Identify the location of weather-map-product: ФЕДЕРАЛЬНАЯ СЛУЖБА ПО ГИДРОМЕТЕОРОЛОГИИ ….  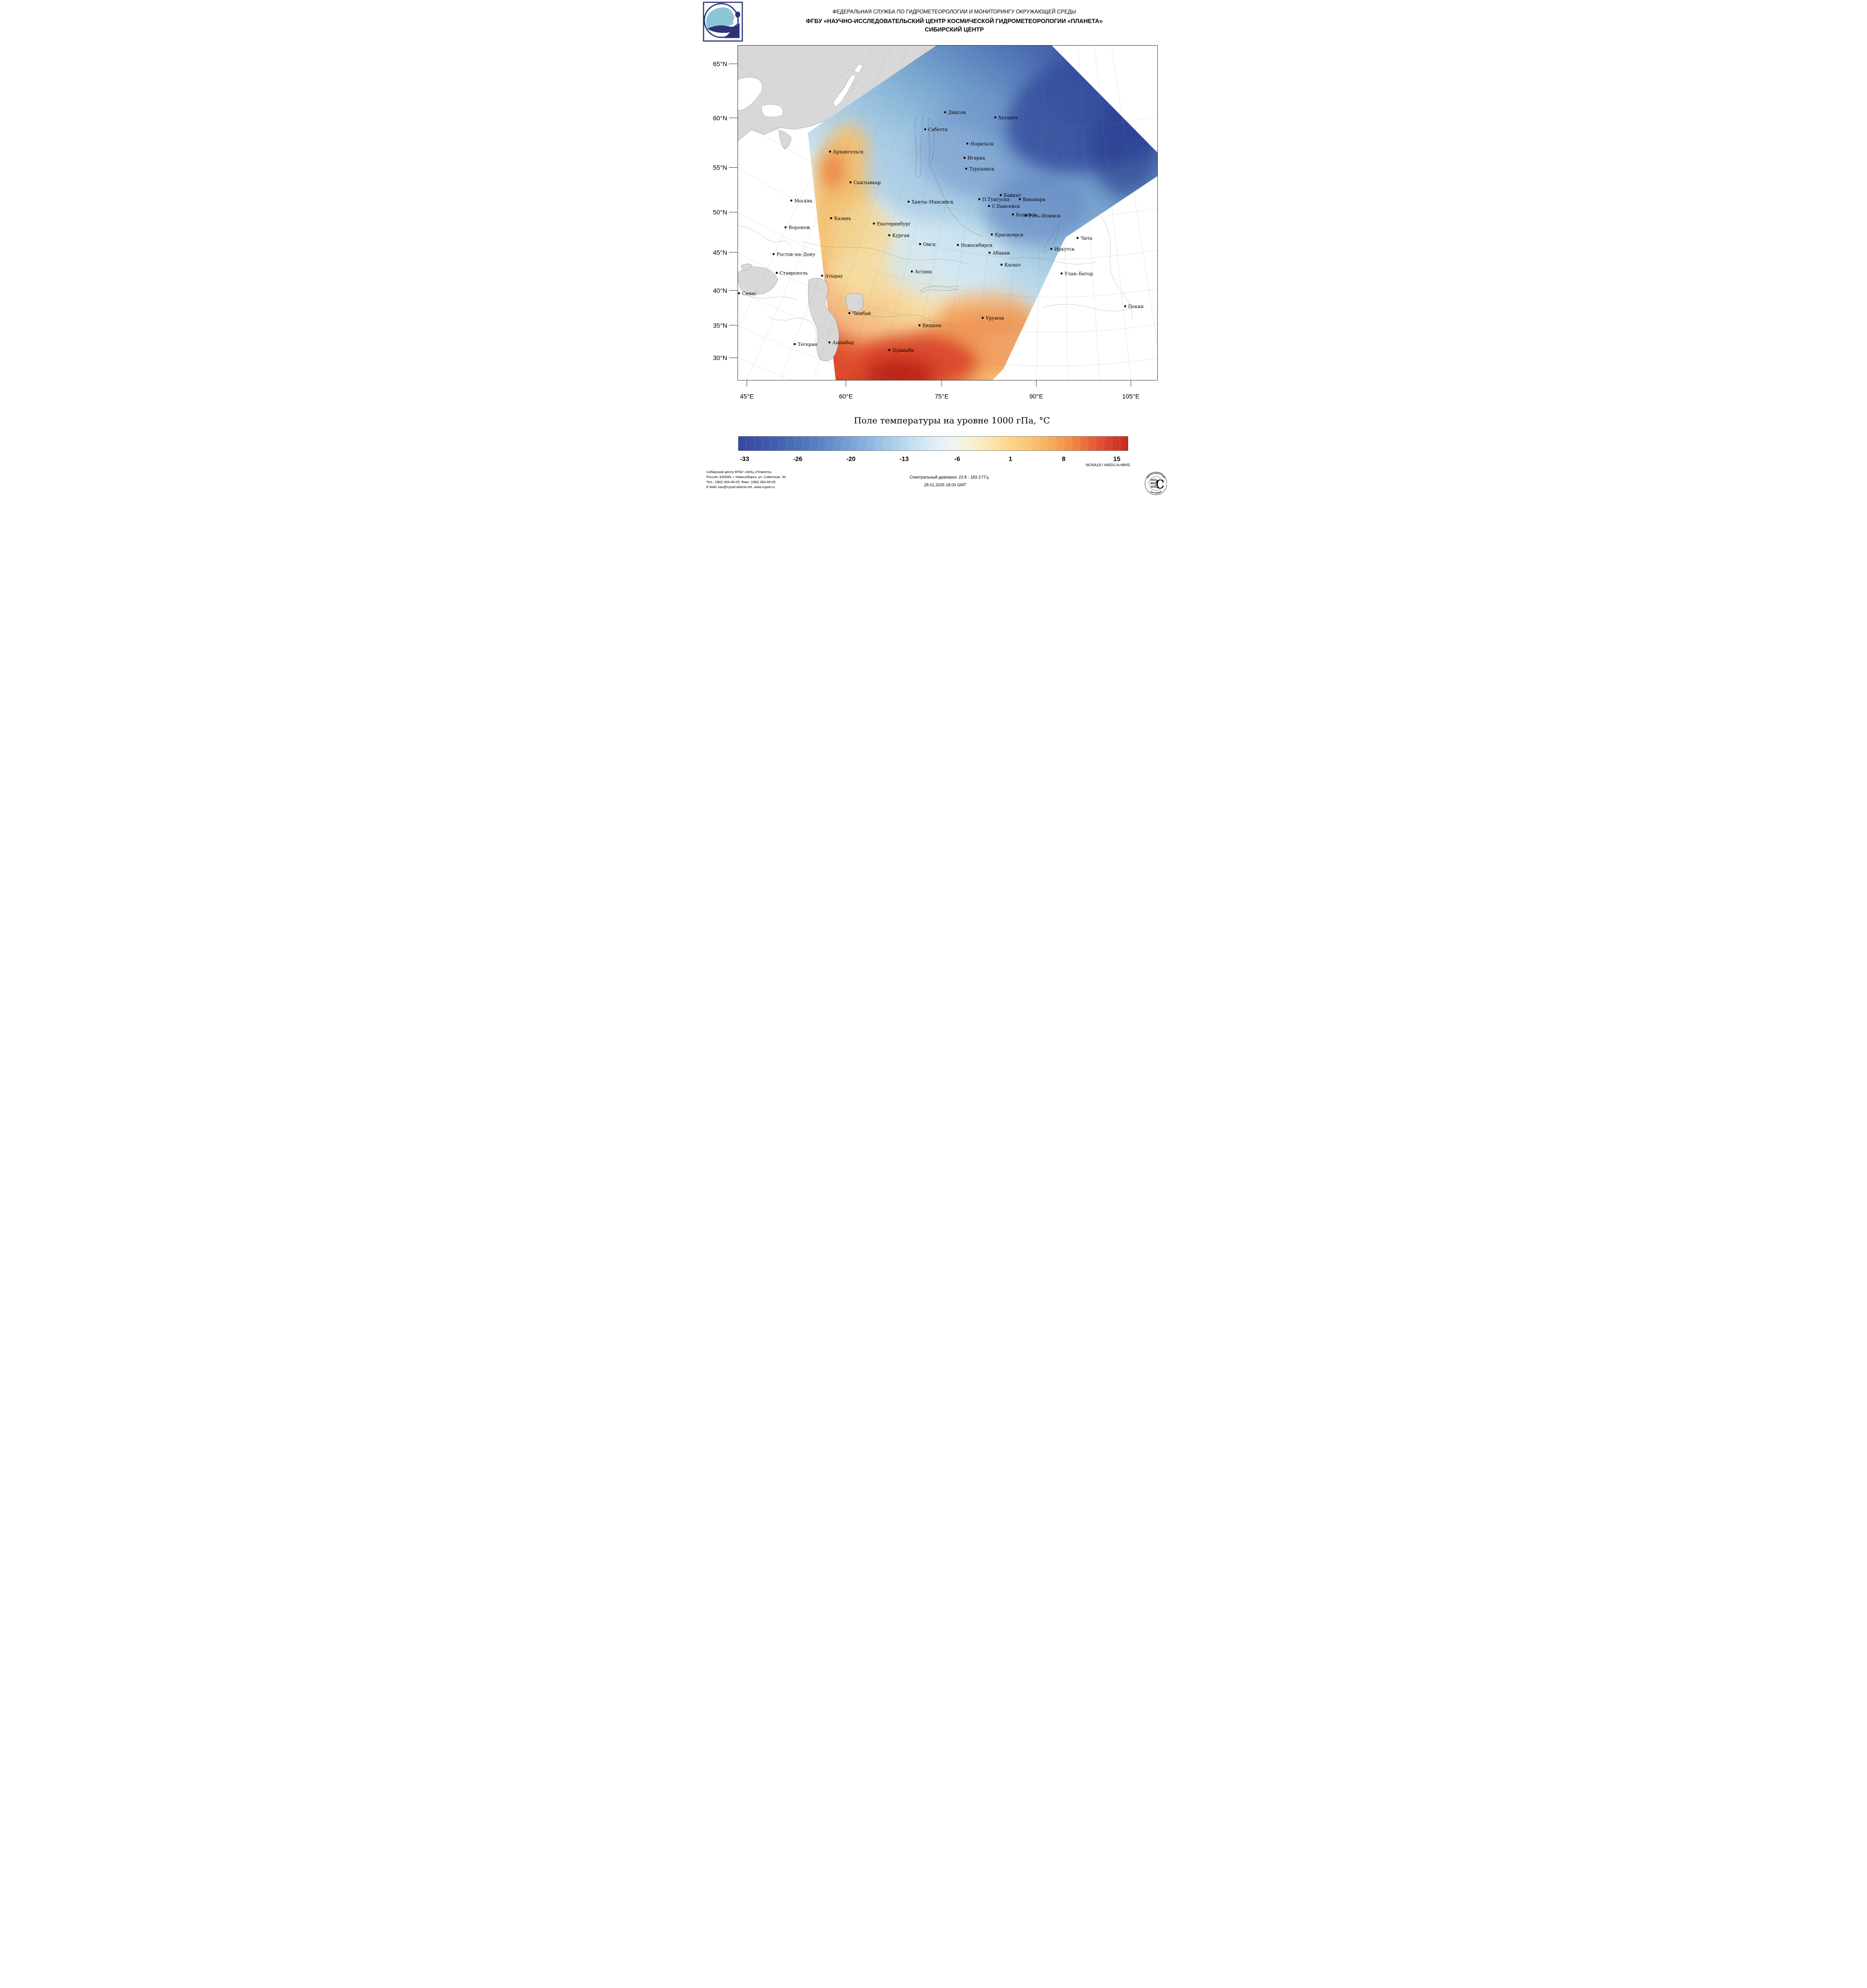
(933, 248).